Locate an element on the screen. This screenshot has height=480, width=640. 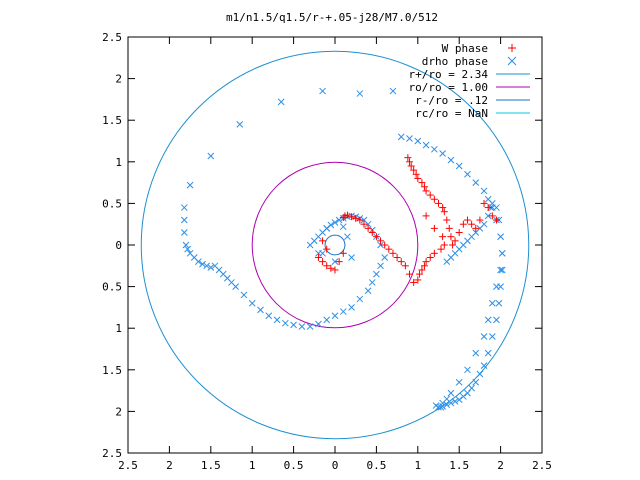
legend-label: r+/ro = 2.34 is located at coordinates (449, 74).